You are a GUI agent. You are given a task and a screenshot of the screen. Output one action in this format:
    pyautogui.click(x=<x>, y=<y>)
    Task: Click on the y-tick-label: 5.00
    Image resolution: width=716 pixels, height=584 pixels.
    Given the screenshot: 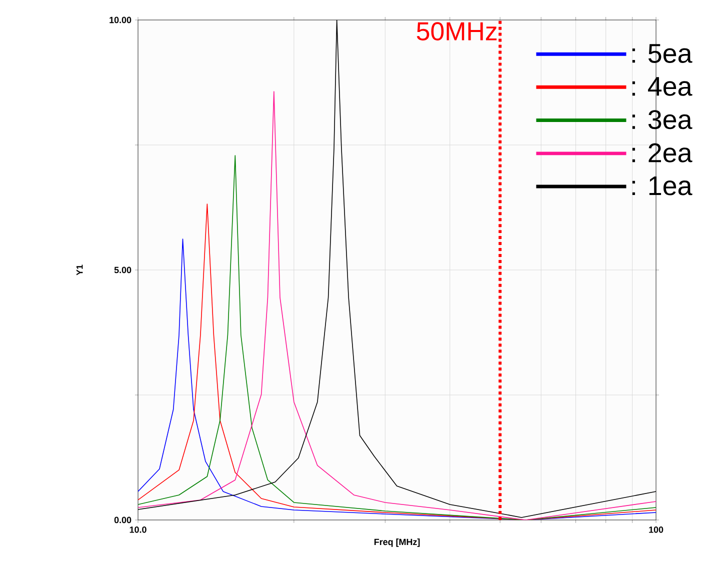 What is the action you would take?
    pyautogui.click(x=123, y=270)
    